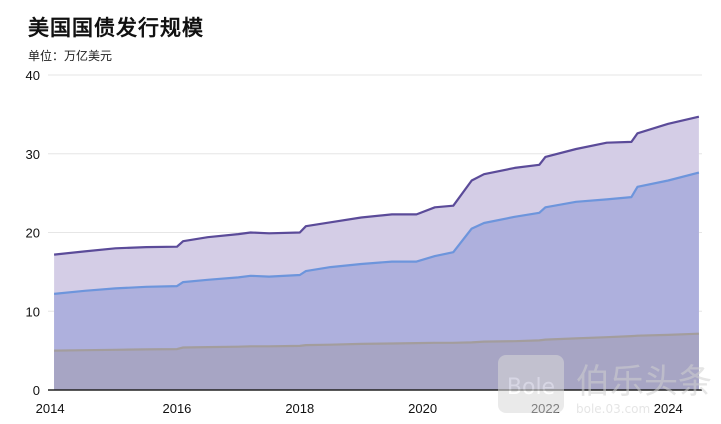 This screenshot has width=721, height=424. Describe the element at coordinates (33, 154) in the screenshot. I see `y-tick-label-30: 30` at that location.